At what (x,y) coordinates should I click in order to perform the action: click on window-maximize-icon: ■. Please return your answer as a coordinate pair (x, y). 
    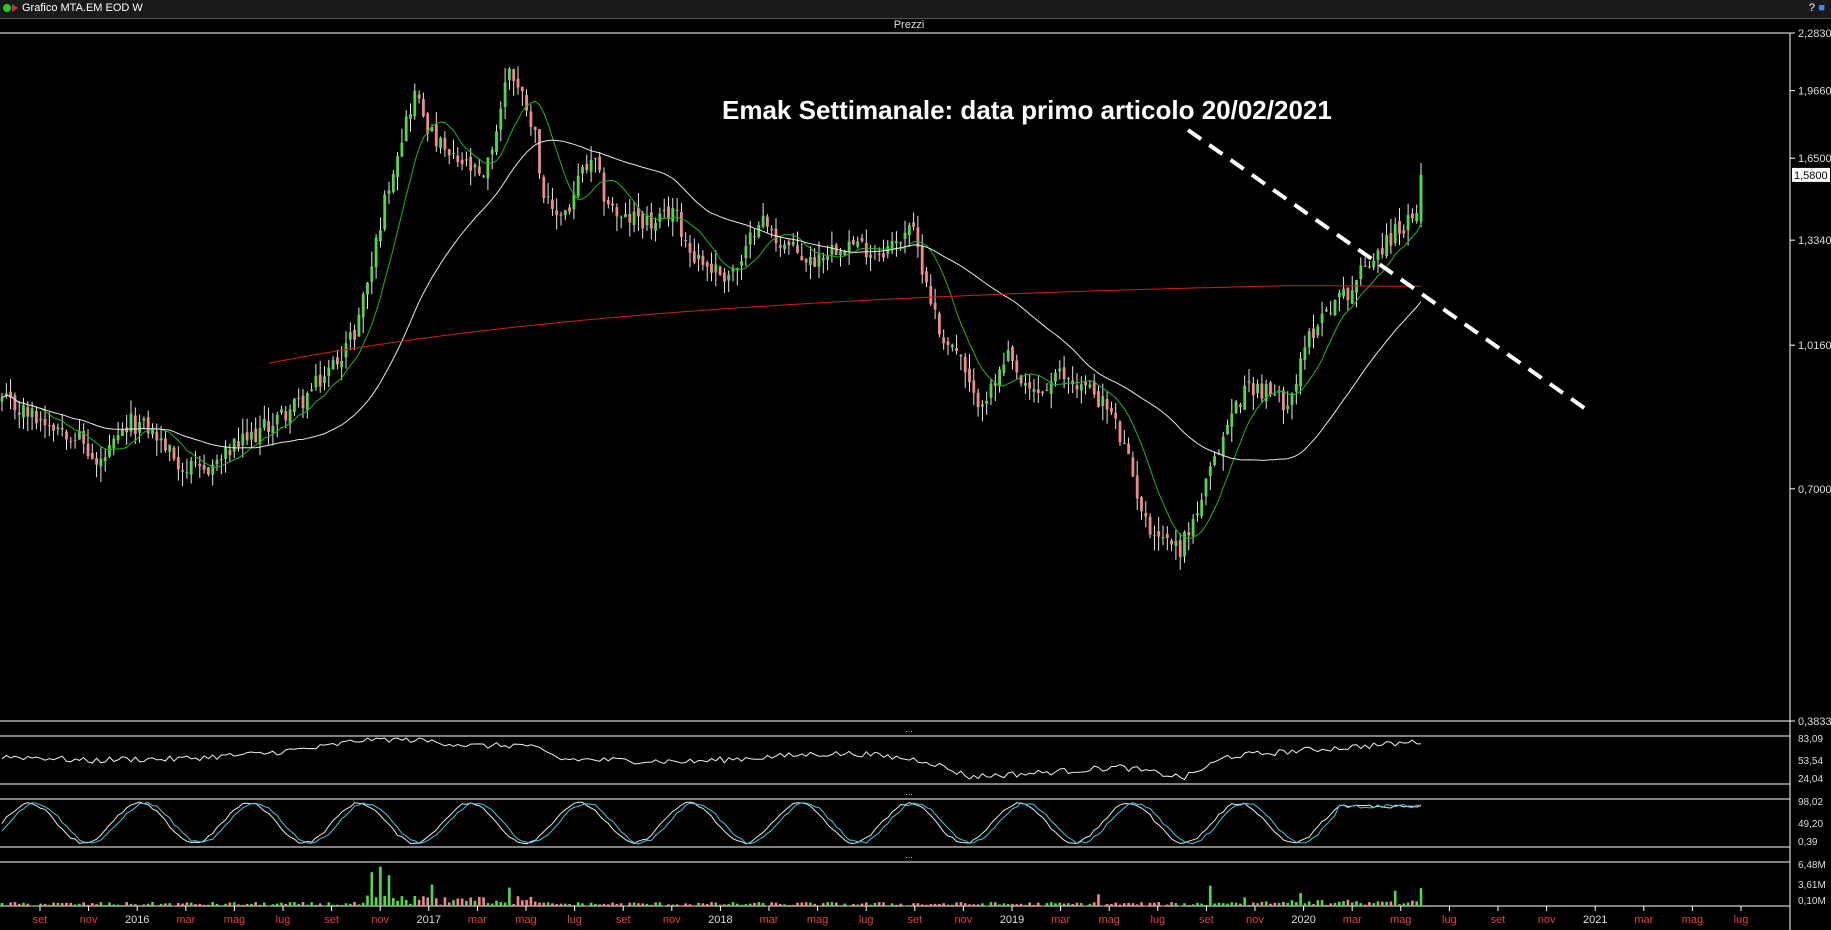
    Looking at the image, I should click on (1821, 8).